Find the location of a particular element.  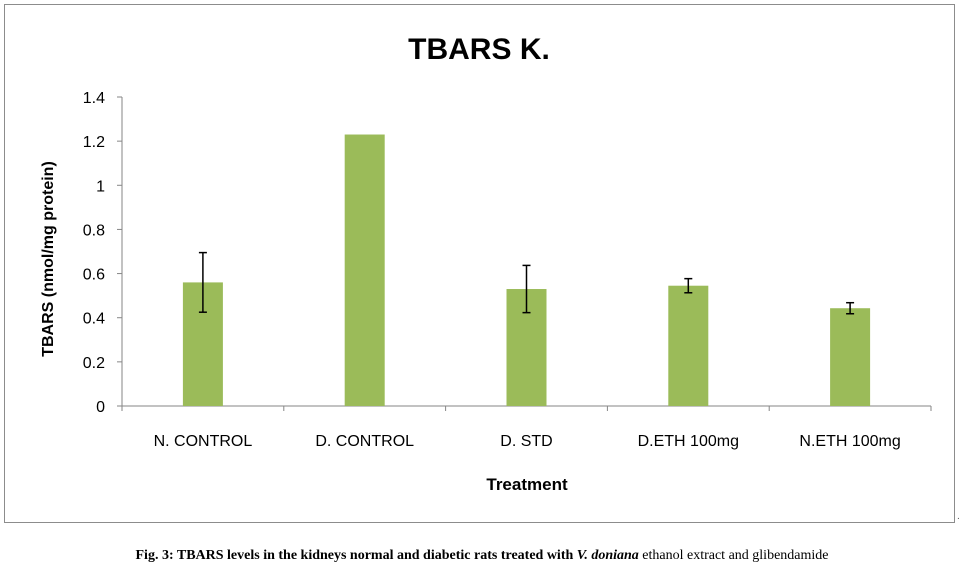

caption-species: V. doniana is located at coordinates (607, 555).